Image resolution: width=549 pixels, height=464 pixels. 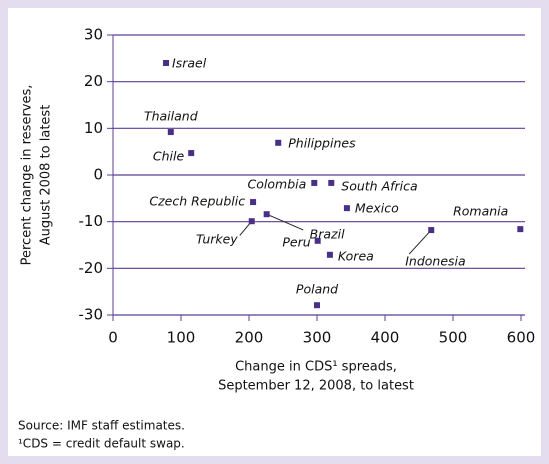 I want to click on y-tick-label: -30, so click(x=91, y=315).